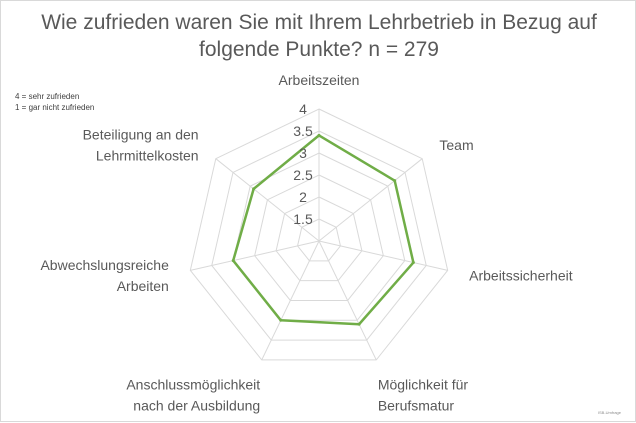 This screenshot has height=423, width=636. What do you see at coordinates (319, 49) in the screenshot?
I see `chart-title-line-2: folgende Punkte? n = 279` at bounding box center [319, 49].